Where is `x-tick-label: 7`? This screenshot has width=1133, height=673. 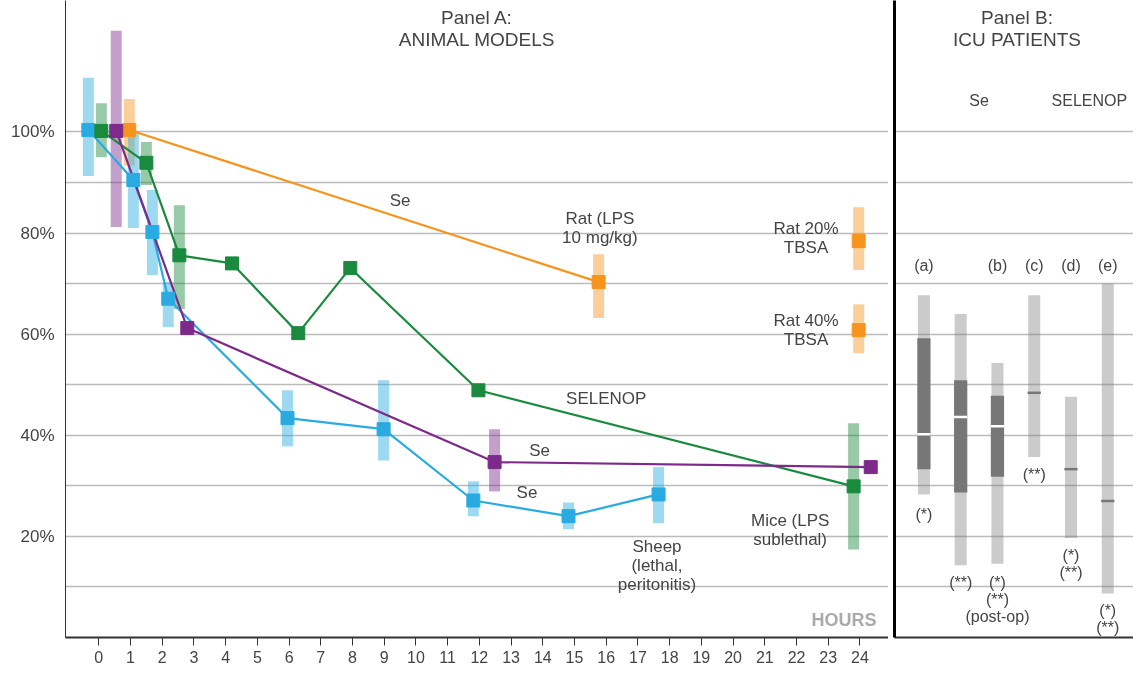 x-tick-label: 7 is located at coordinates (321, 657).